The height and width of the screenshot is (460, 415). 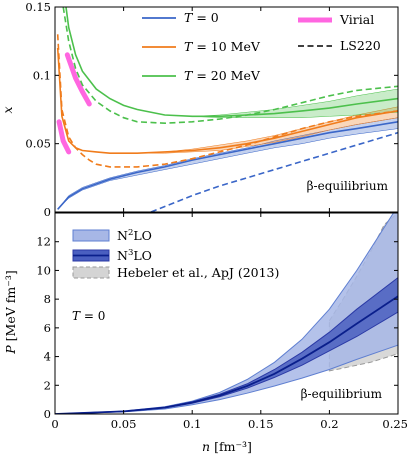 What do you see at coordinates (47, 414) in the screenshot?
I see `bottom-y-tick-label: 0` at bounding box center [47, 414].